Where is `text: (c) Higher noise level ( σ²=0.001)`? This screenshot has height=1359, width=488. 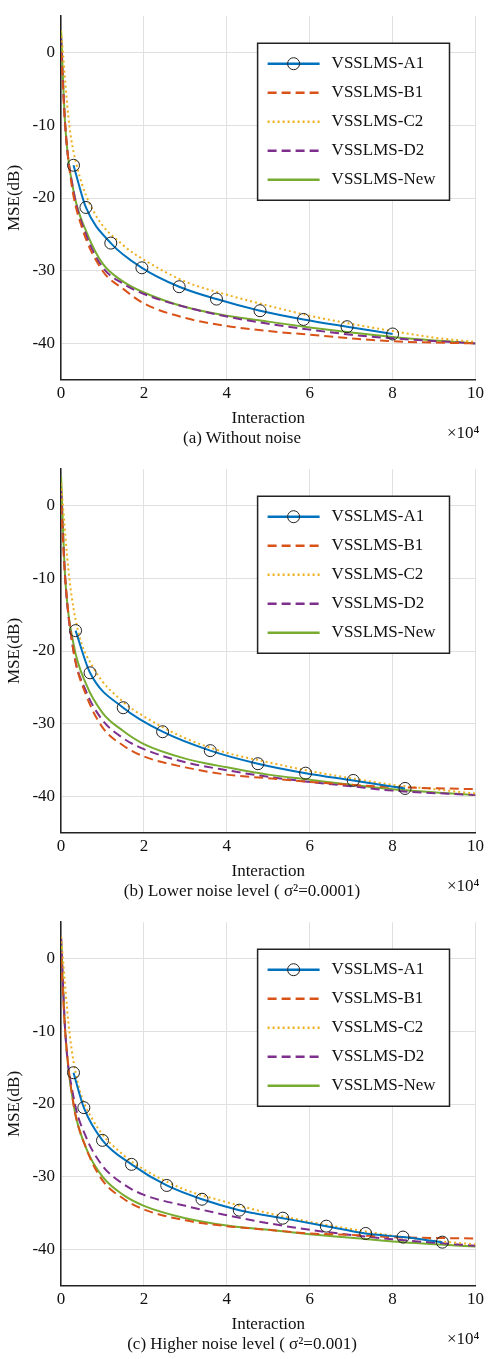 text: (c) Higher noise level ( σ²=0.001) is located at coordinates (242, 1344).